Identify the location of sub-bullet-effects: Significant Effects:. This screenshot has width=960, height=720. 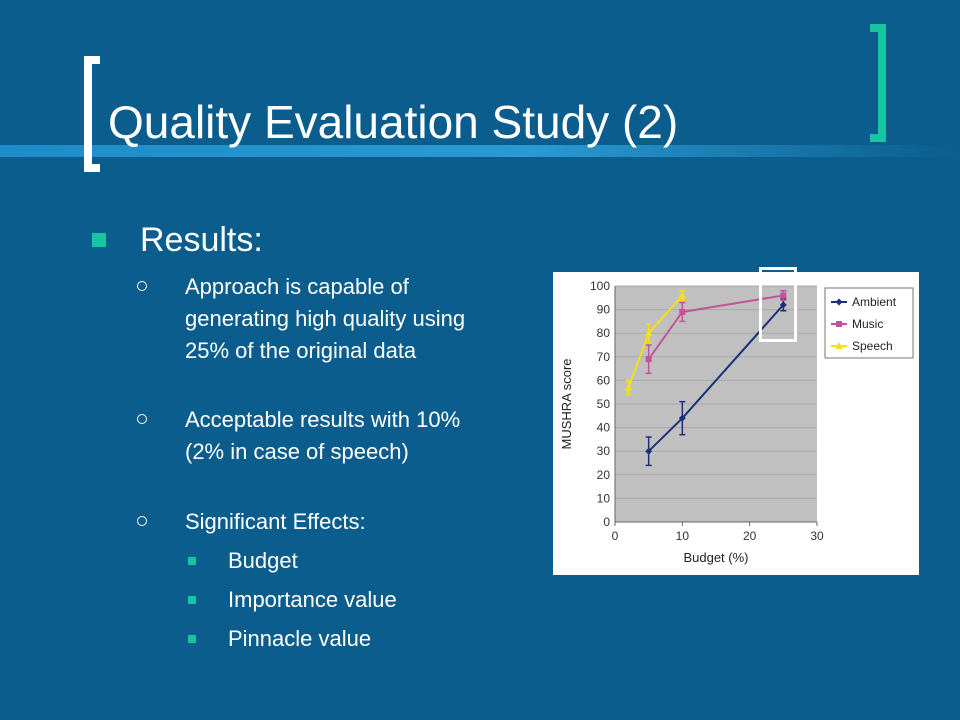
(302, 522).